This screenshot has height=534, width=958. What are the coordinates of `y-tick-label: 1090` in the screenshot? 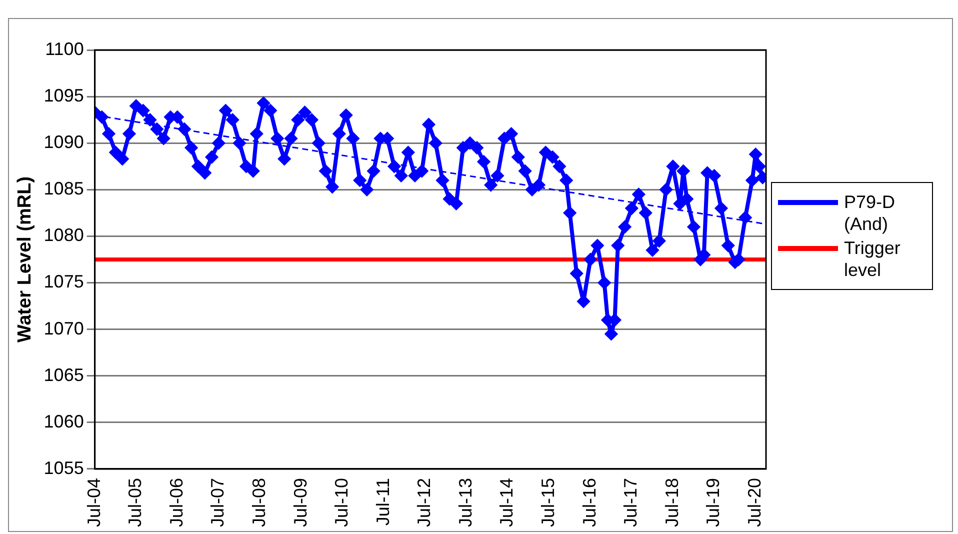 It's located at (64, 142).